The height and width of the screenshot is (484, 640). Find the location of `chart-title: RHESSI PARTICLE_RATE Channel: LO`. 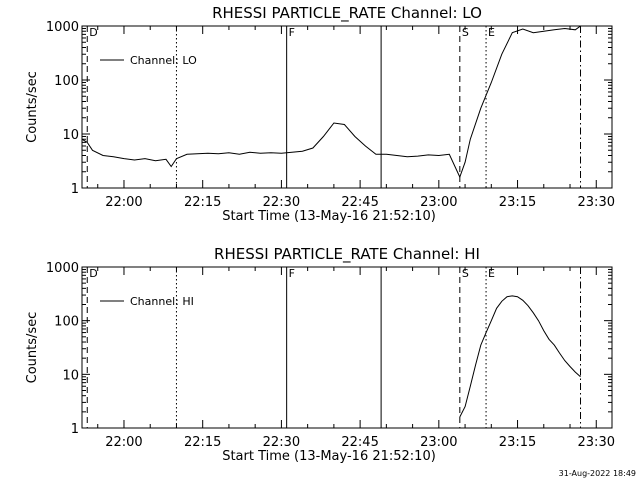

chart-title: RHESSI PARTICLE_RATE Channel: LO is located at coordinates (347, 13).